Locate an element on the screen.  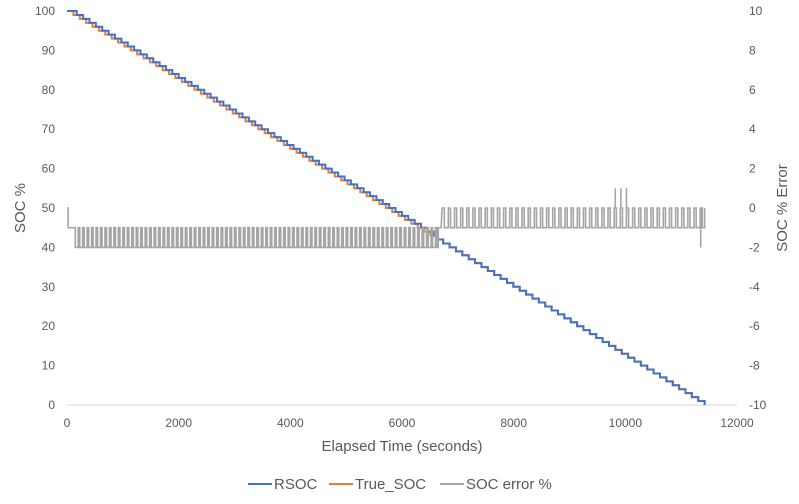
left-tick-label-6: 60 is located at coordinates (49, 169).